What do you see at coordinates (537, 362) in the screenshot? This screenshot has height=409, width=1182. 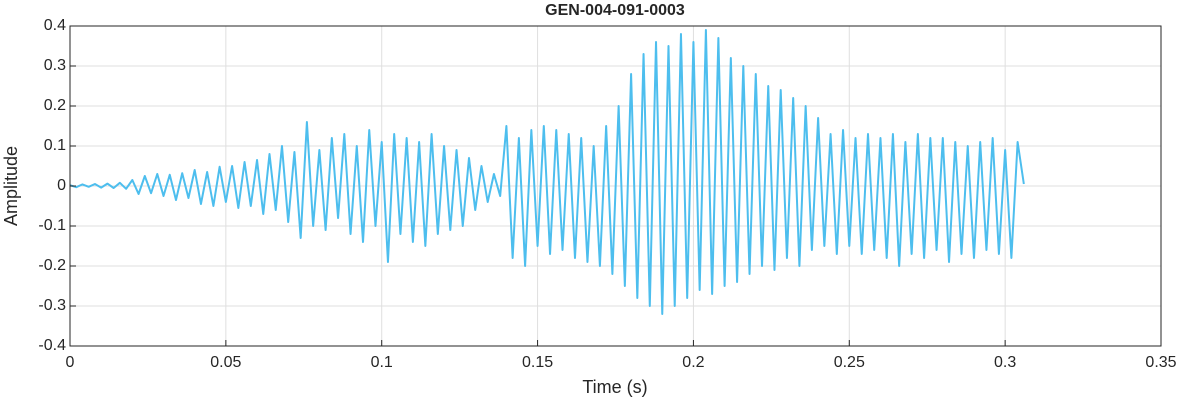 I see `x-tick-label: 0.15` at bounding box center [537, 362].